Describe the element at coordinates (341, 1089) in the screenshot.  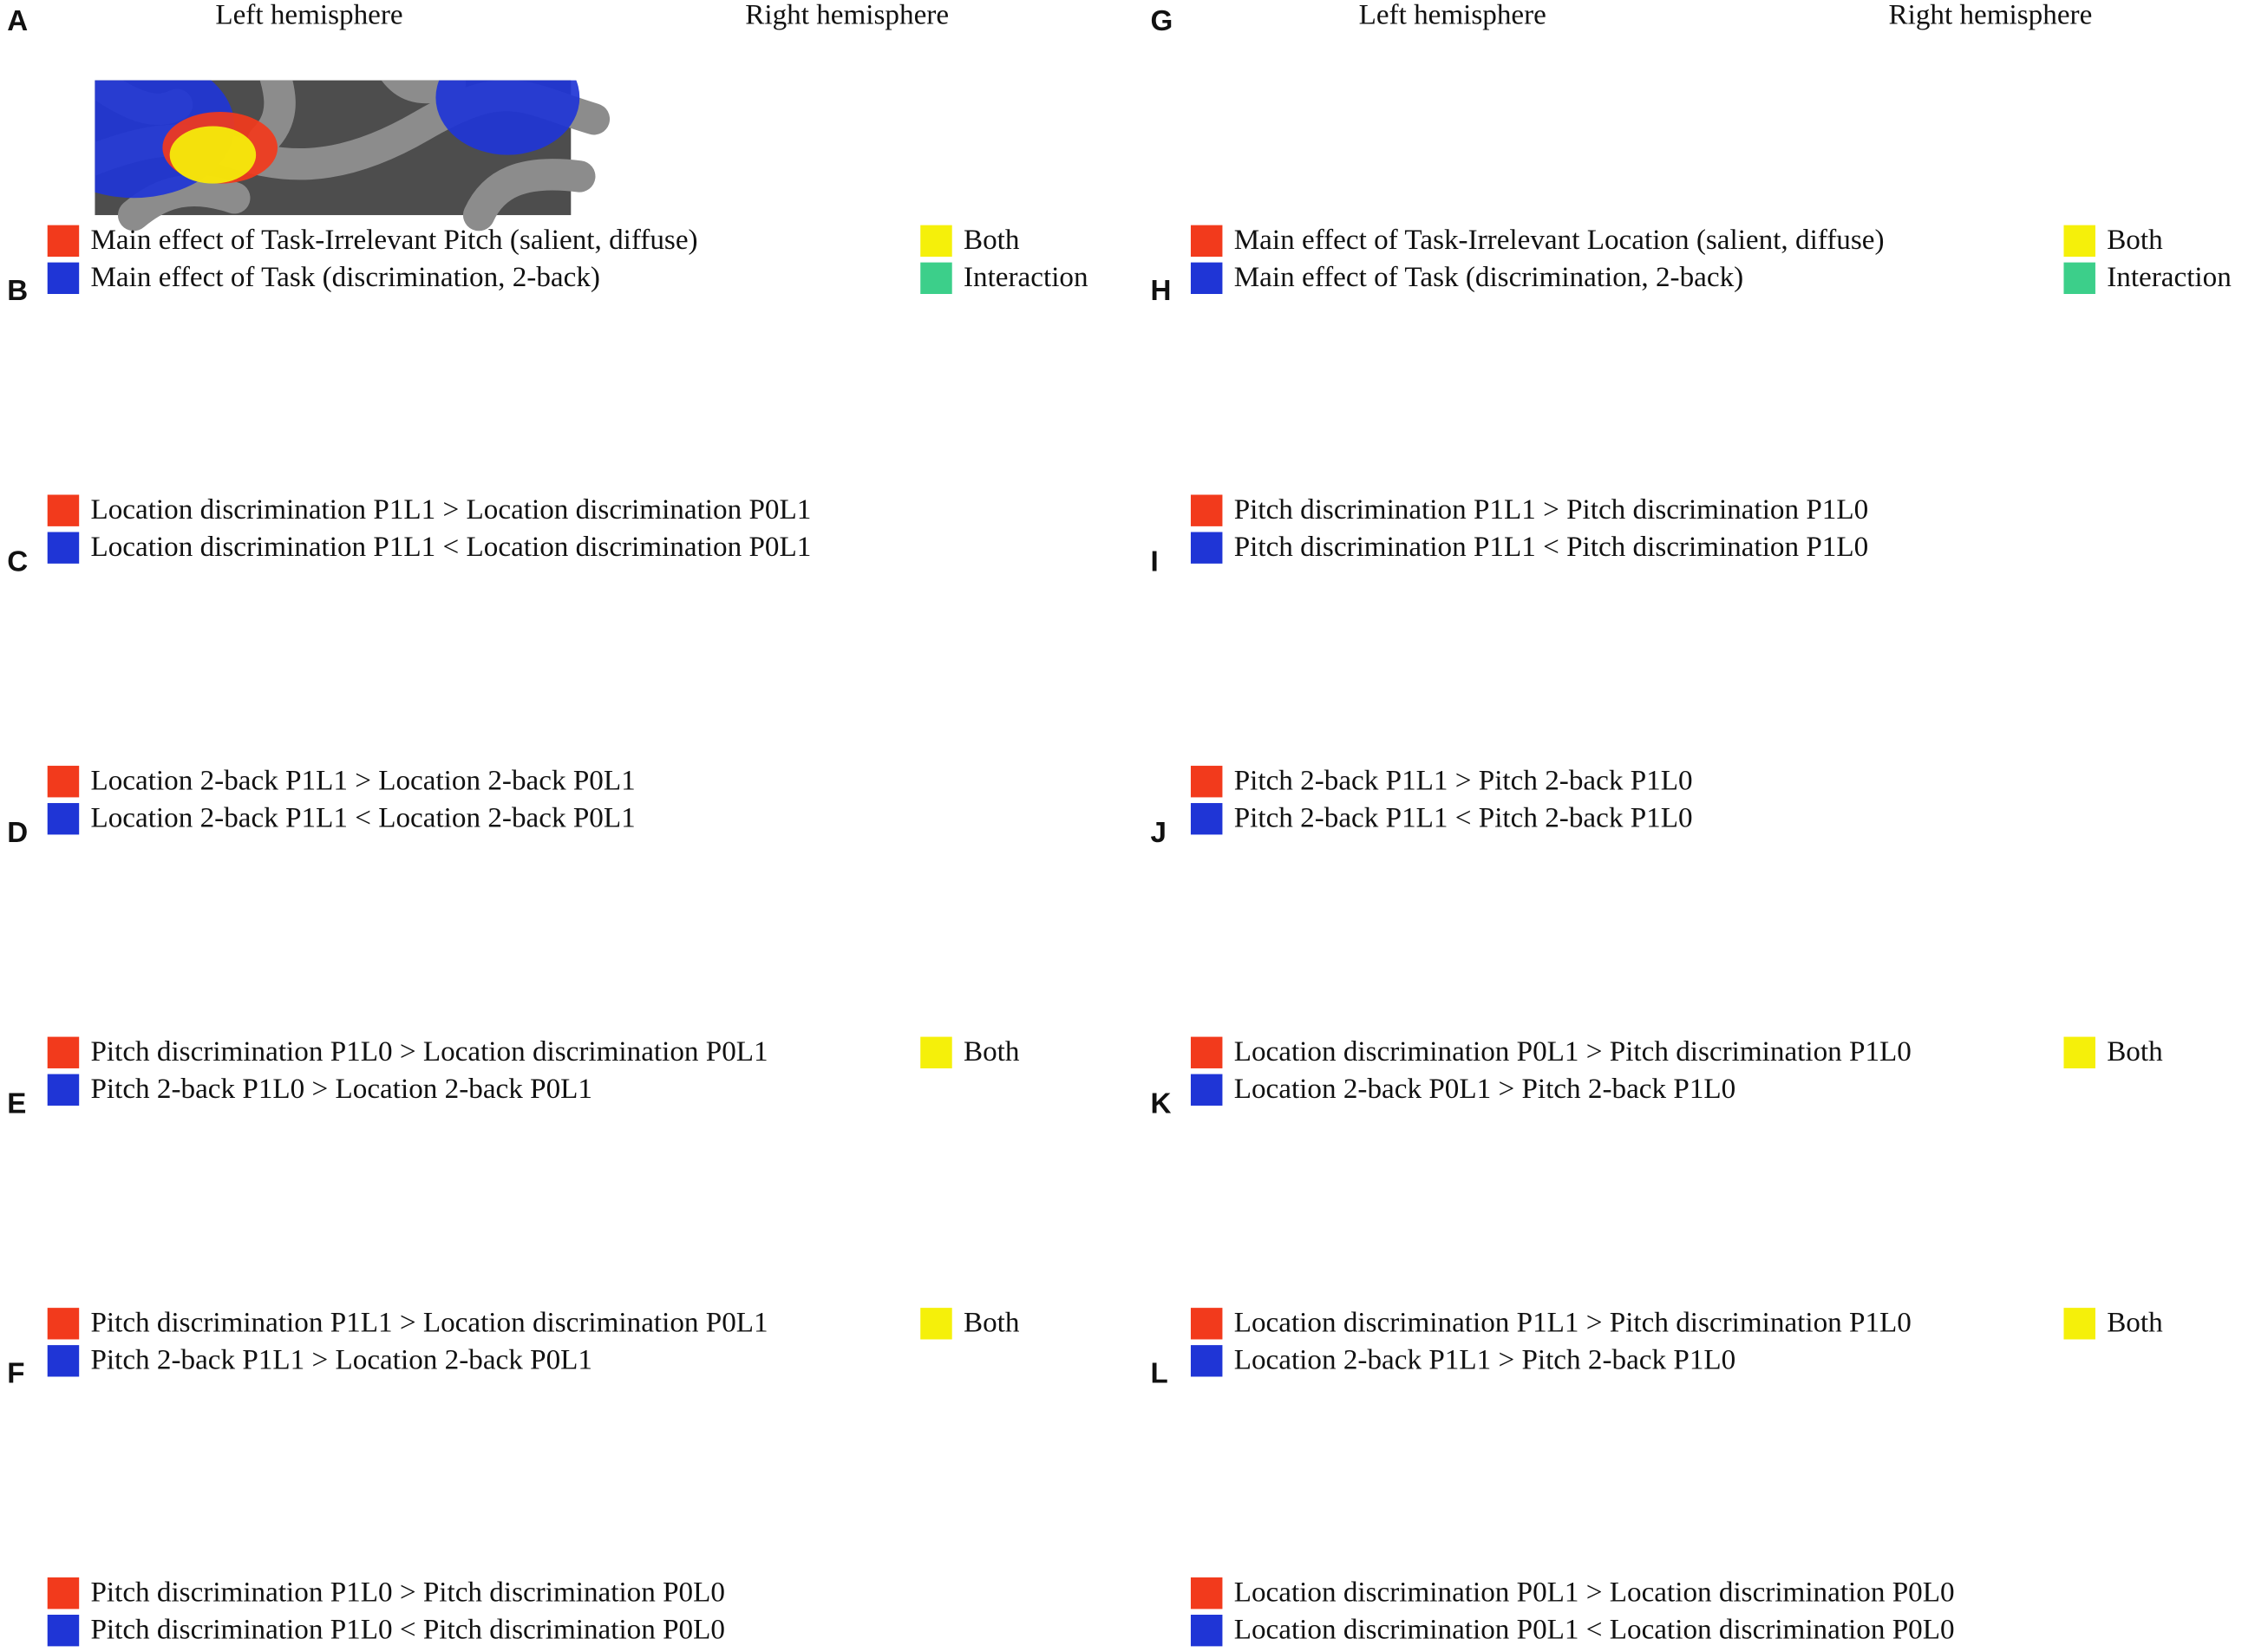
I see `legend-label: Pitch 2-back P1L0 > Location 2-back P0L1` at that location.